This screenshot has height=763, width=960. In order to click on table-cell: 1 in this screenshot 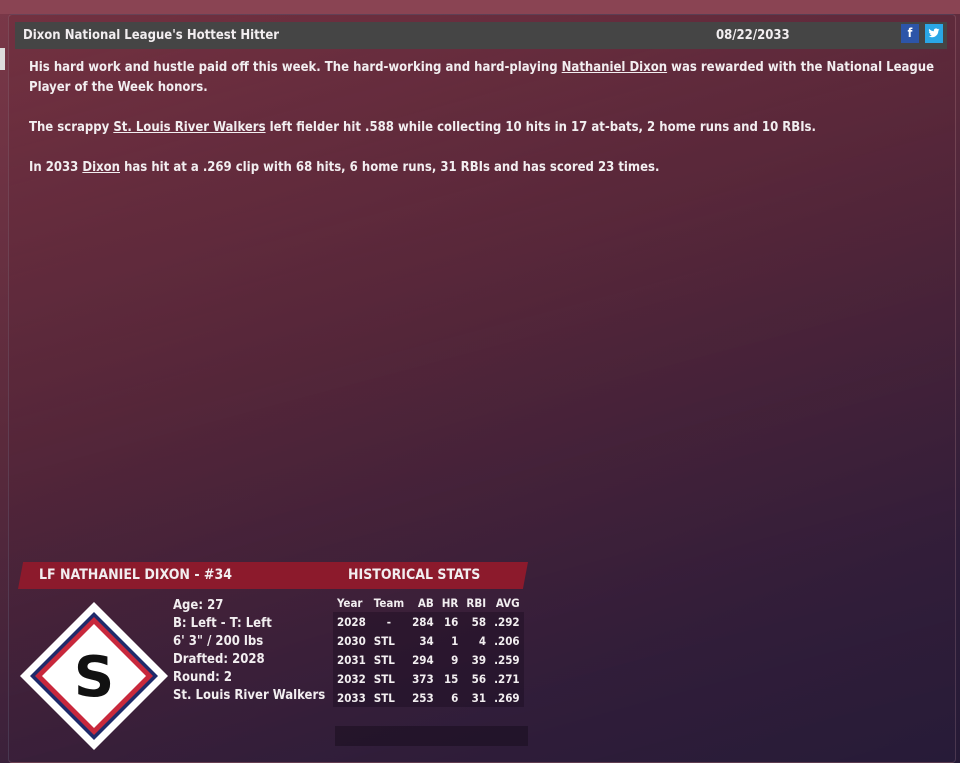, I will do `click(455, 640)`.